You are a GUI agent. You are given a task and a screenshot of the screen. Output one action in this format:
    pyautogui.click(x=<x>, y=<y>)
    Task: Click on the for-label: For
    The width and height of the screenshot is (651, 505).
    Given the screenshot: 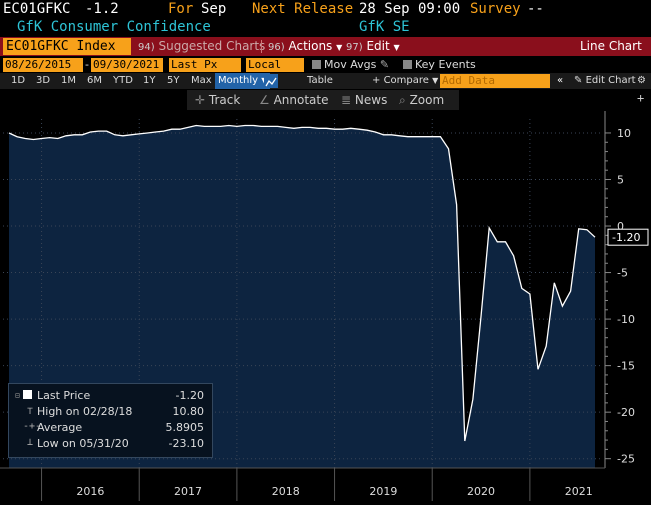 What is the action you would take?
    pyautogui.click(x=181, y=9)
    